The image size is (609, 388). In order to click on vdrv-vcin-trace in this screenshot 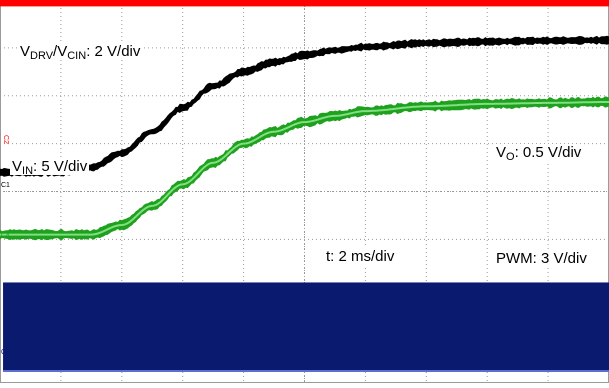, I will do `click(304, 3)`.